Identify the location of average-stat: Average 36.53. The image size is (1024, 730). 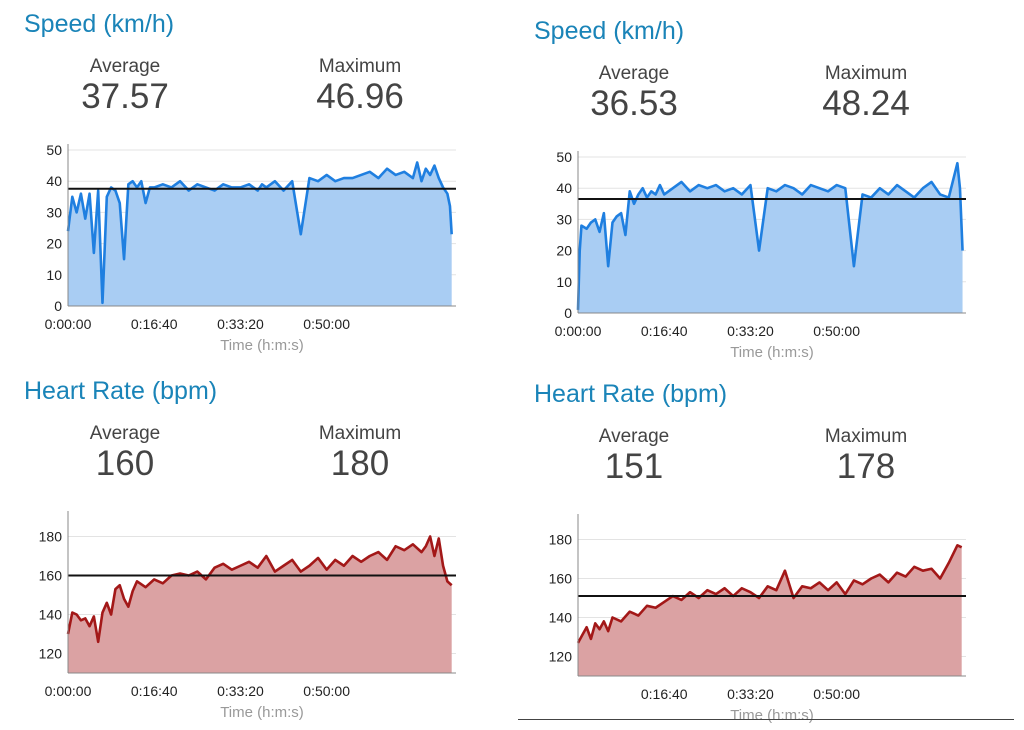
(634, 93).